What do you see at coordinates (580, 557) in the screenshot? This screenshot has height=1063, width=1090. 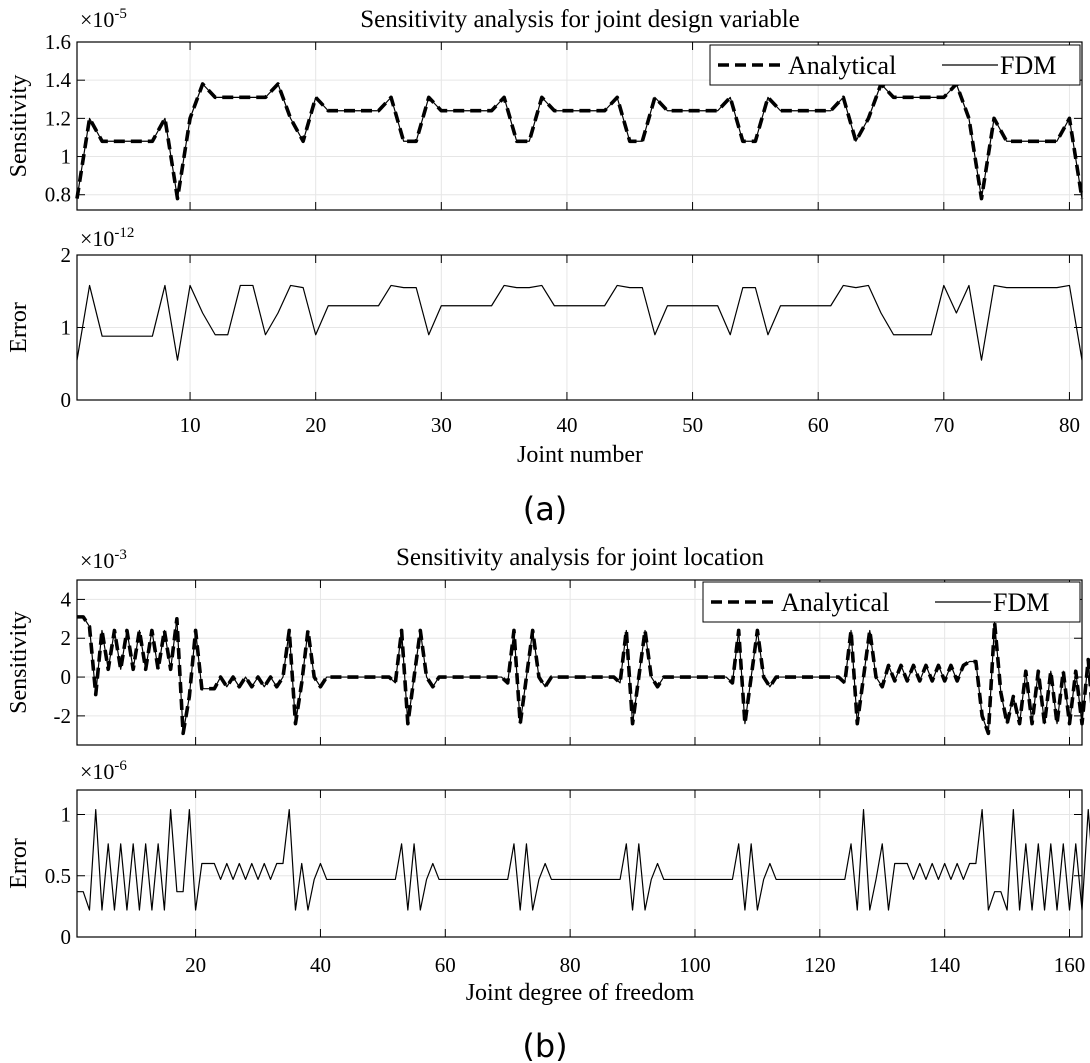 I see `chart-title: Sensitivity analysis for joint location` at bounding box center [580, 557].